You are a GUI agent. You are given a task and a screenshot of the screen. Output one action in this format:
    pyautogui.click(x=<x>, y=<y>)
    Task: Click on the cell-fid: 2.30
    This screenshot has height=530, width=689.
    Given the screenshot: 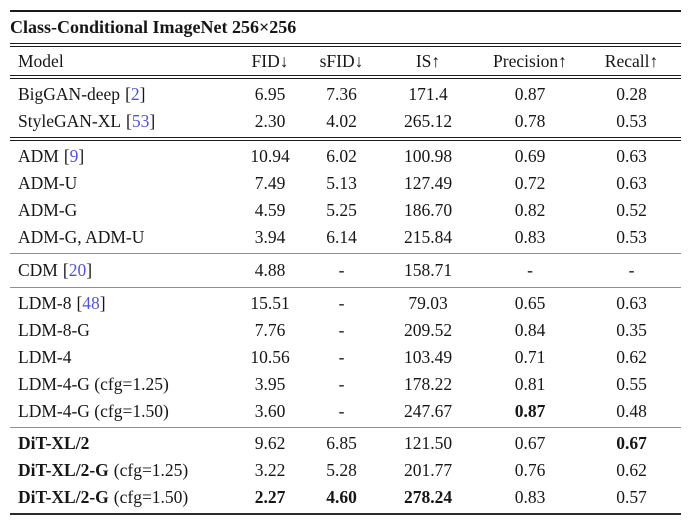 What is the action you would take?
    pyautogui.click(x=270, y=121)
    